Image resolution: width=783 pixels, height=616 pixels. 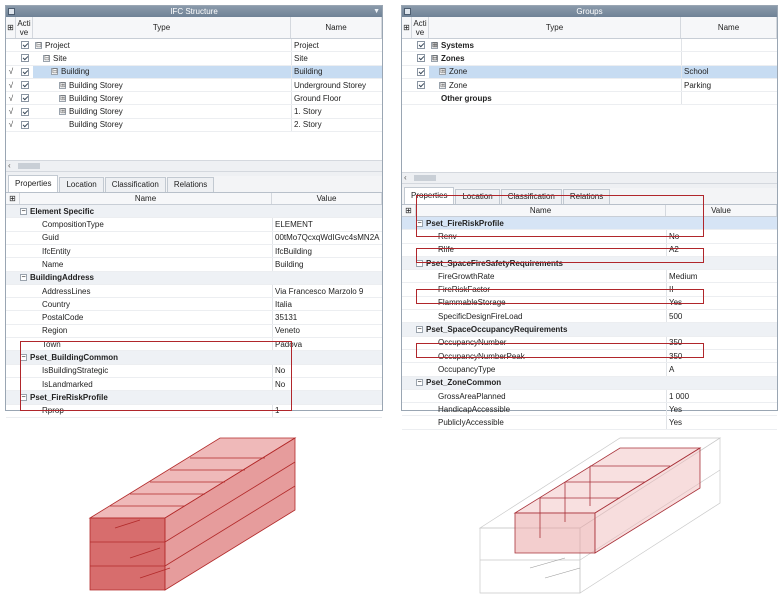 What do you see at coordinates (589, 330) in the screenshot?
I see `property-group-row: − Pset_SpaceOccupancyRequirements` at bounding box center [589, 330].